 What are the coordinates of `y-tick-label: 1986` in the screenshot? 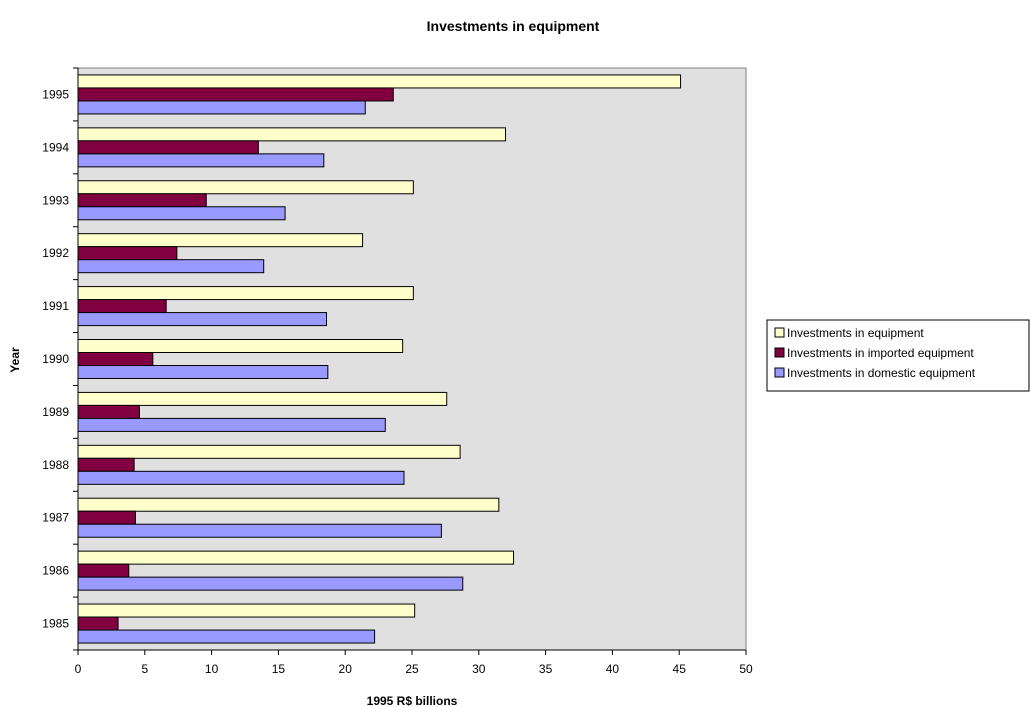 It's located at (55, 571).